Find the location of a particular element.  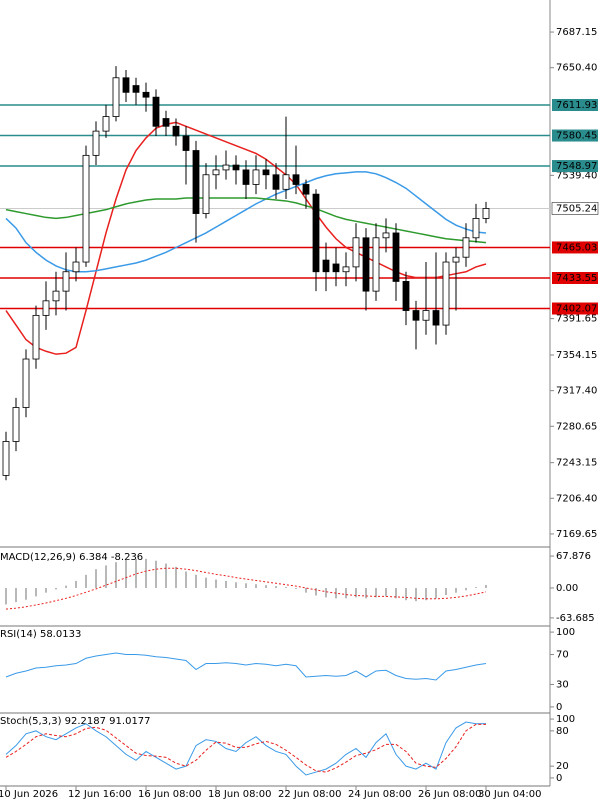

y-tick-label: 7391.65 is located at coordinates (576, 319).